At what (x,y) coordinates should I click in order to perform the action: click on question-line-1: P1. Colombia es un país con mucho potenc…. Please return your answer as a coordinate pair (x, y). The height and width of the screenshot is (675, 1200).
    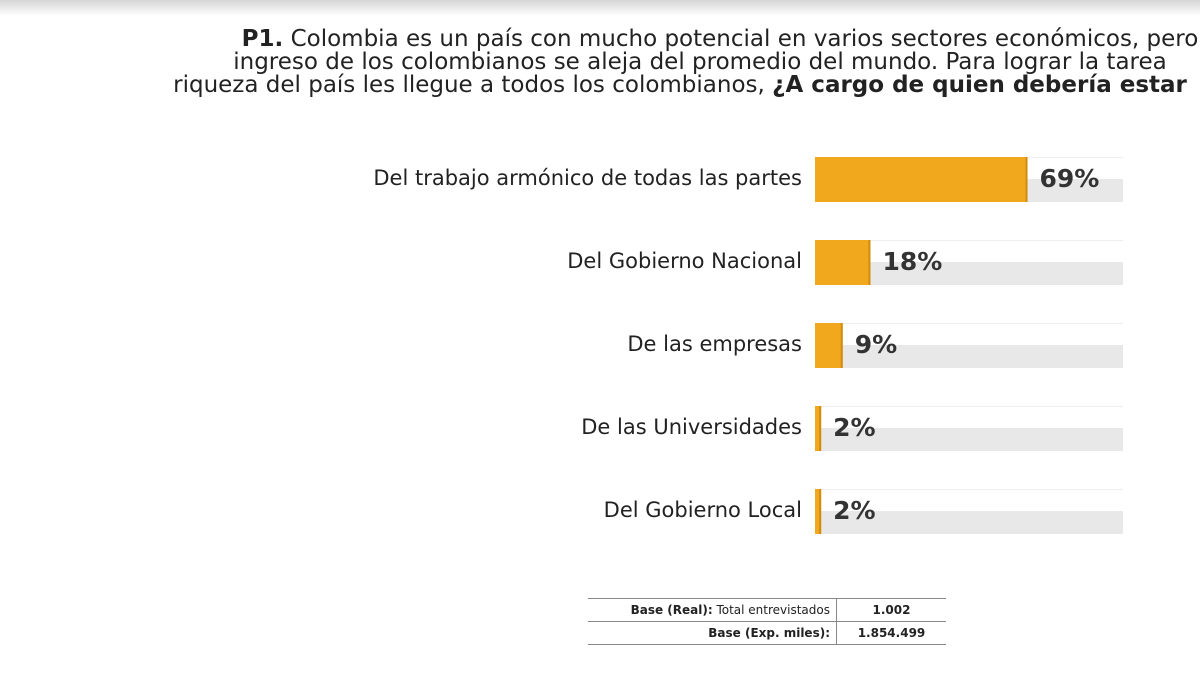
    Looking at the image, I should click on (720, 39).